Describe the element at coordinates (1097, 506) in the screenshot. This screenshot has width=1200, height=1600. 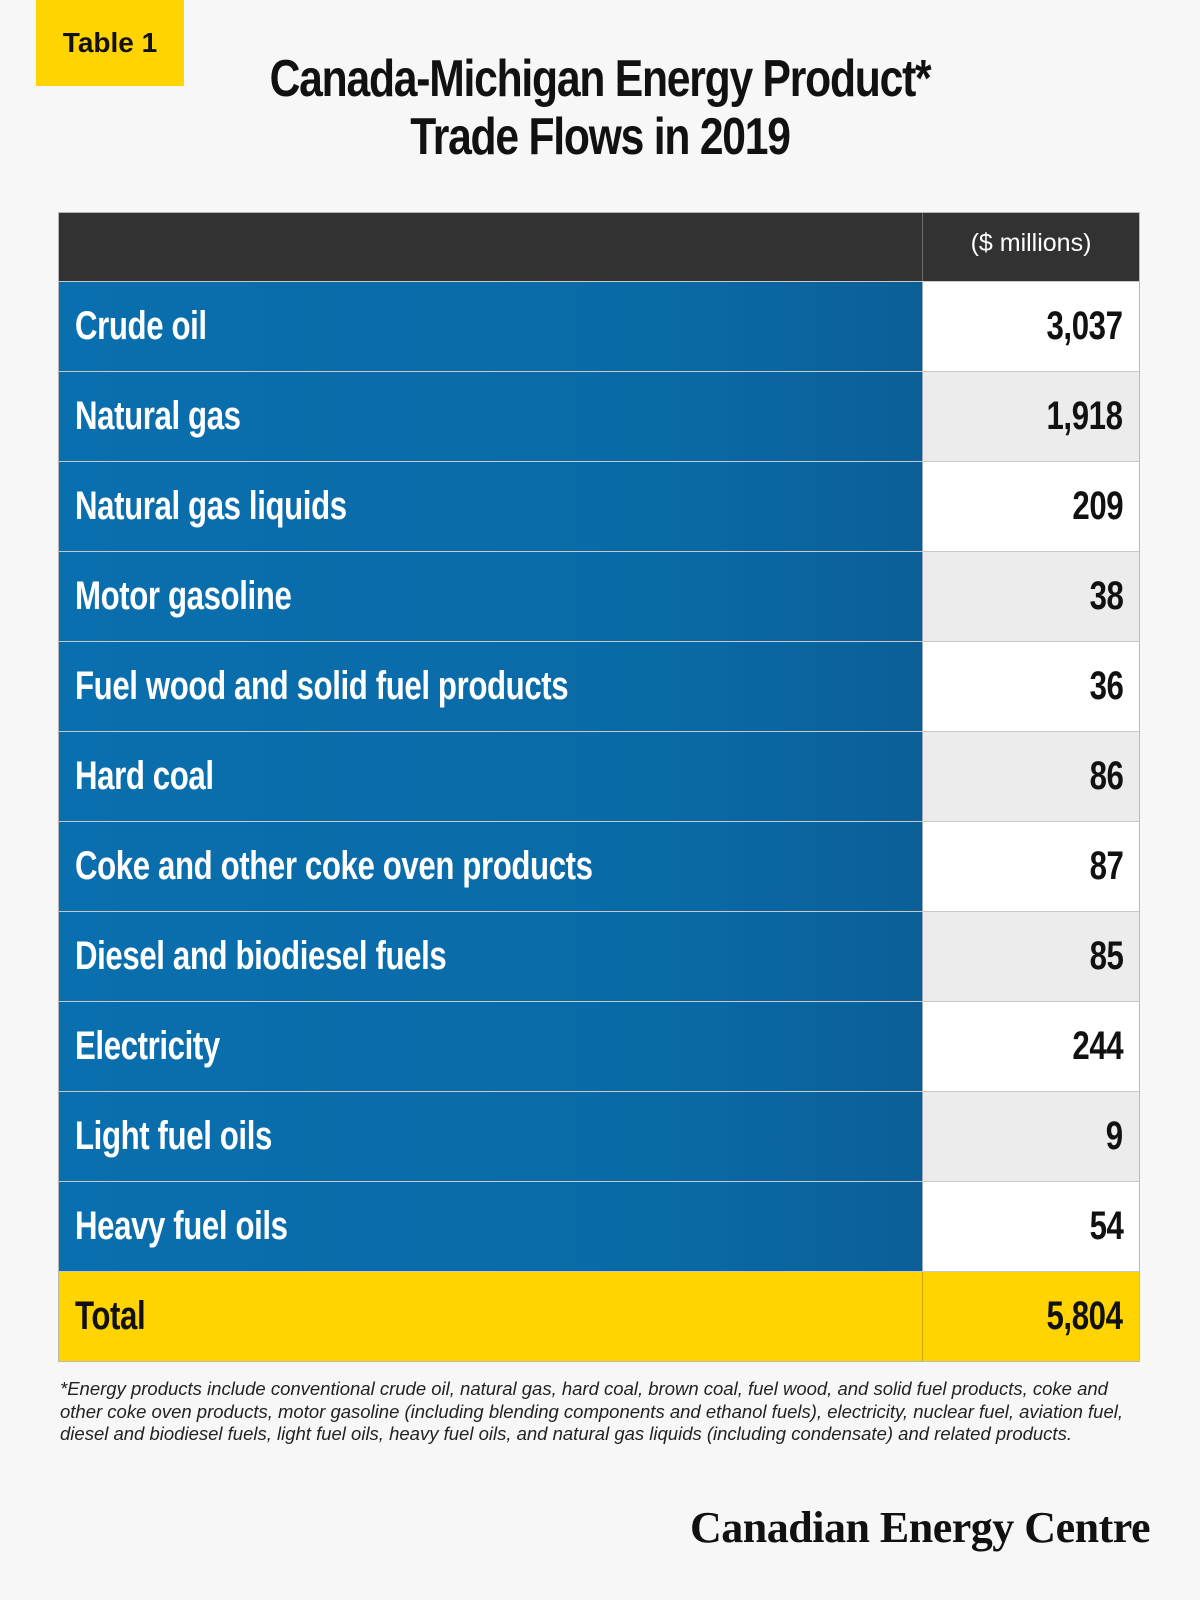
I see `row-value: 209` at that location.